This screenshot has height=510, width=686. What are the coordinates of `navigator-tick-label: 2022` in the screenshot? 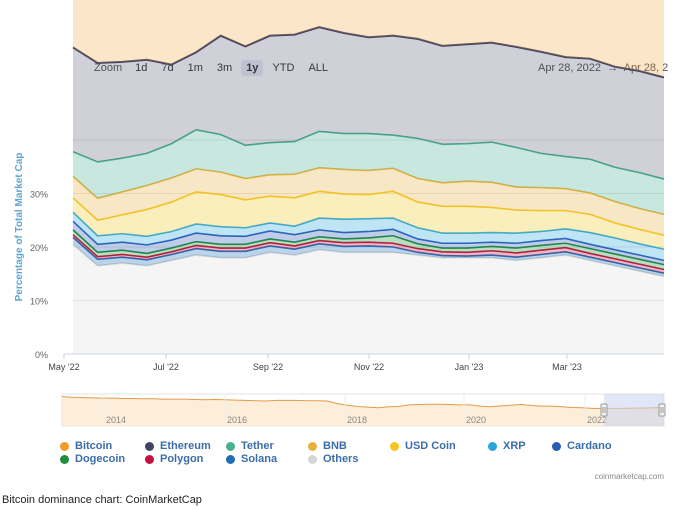 It's located at (597, 420).